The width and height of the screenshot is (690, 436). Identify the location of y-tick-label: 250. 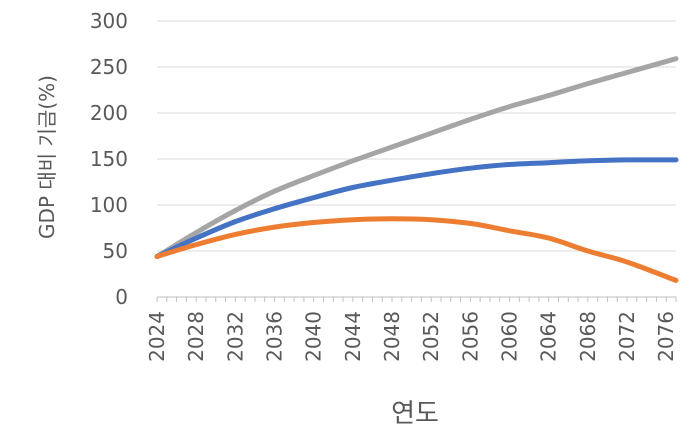
(109, 67).